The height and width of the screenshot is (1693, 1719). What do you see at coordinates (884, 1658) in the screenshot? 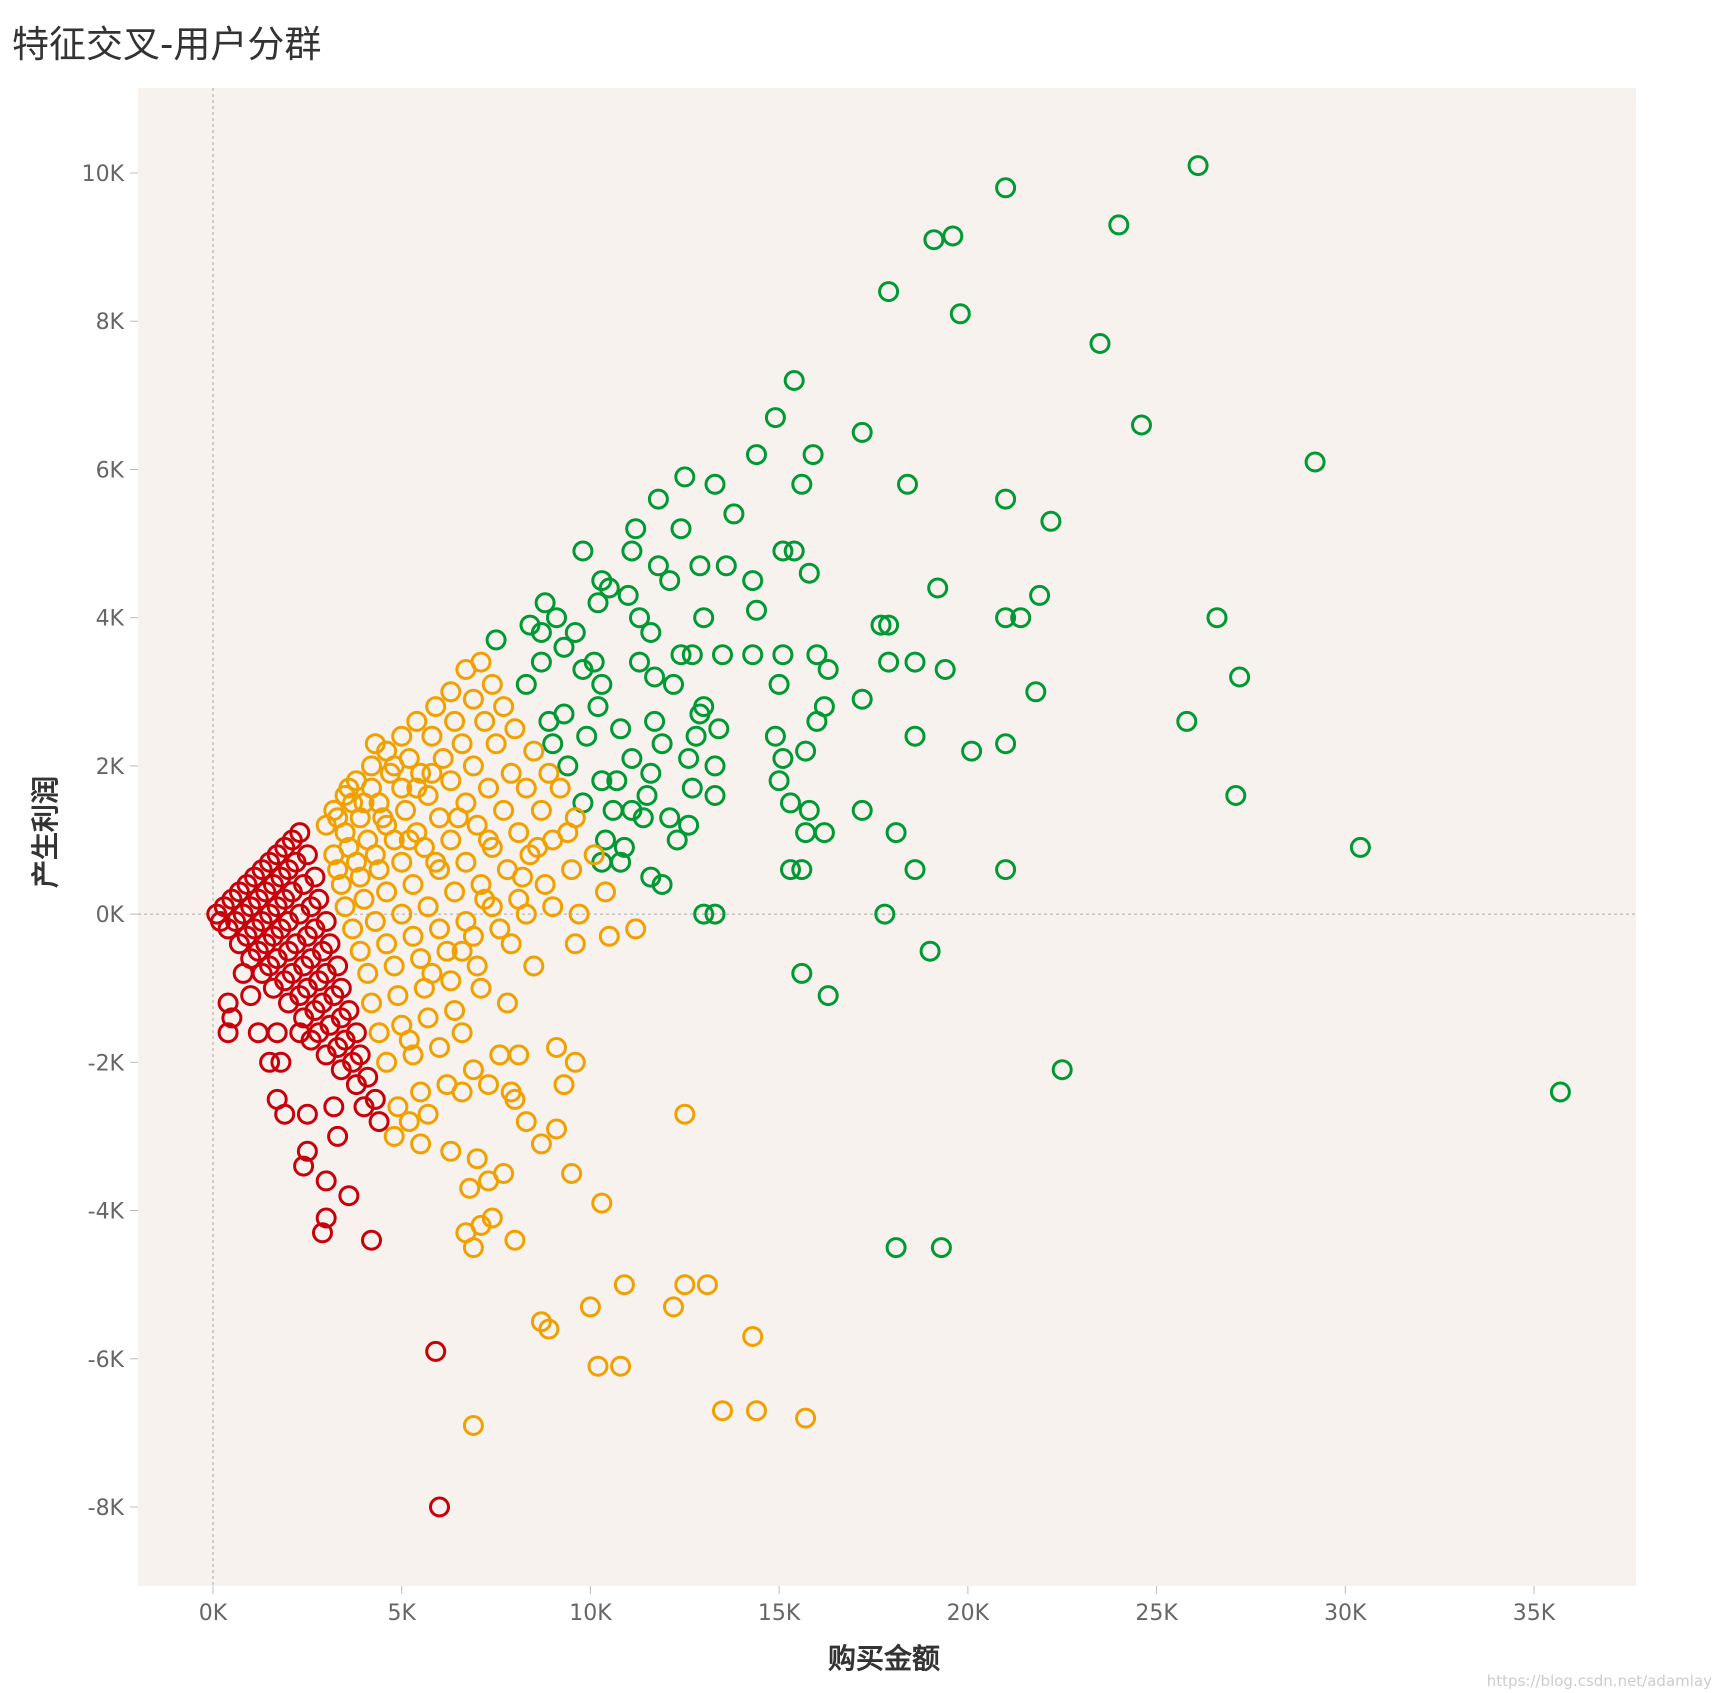
I see `x-axis-title: 购买金额` at bounding box center [884, 1658].